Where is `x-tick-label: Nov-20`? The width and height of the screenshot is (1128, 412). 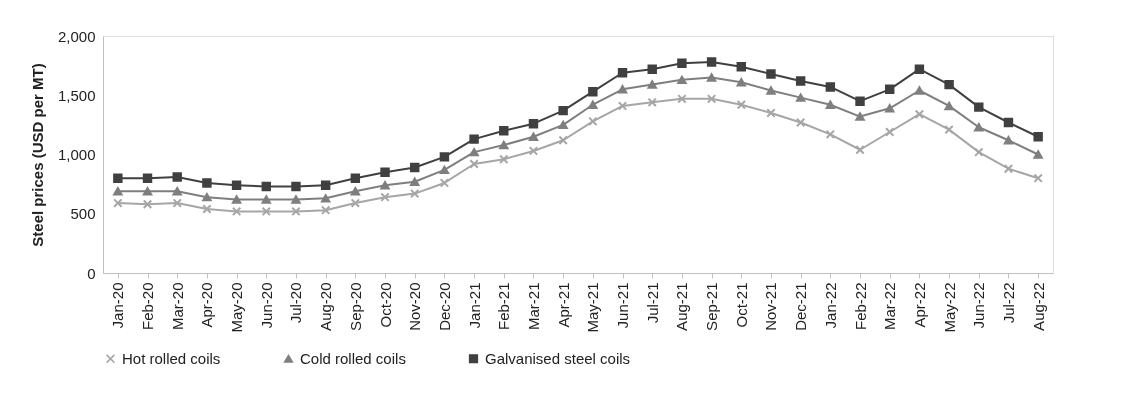
x-tick-label: Nov-20 is located at coordinates (415, 306).